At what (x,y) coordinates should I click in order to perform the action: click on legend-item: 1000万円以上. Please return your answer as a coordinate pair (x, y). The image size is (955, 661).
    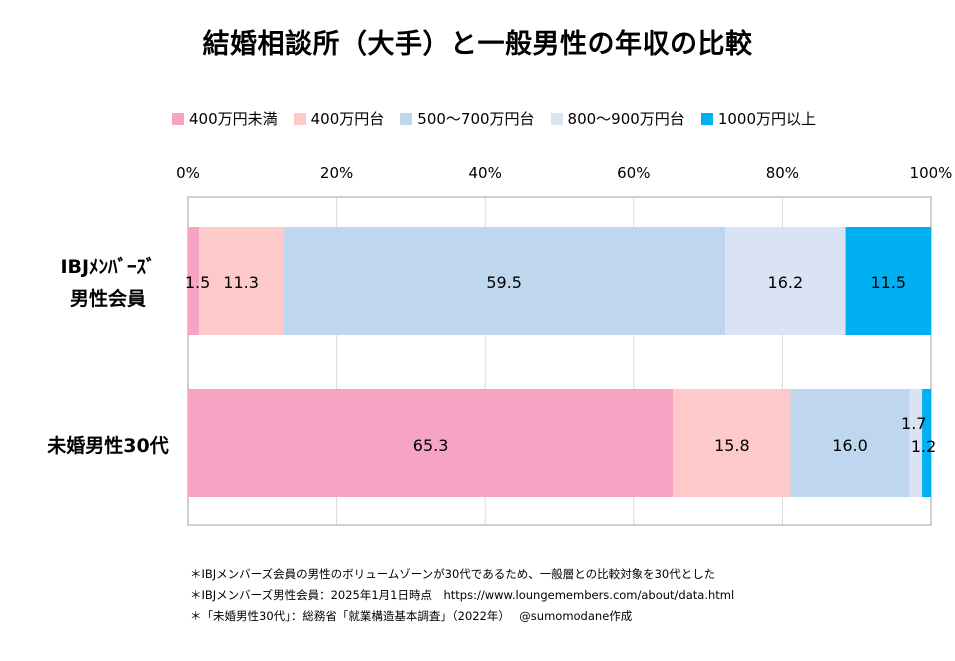
    Looking at the image, I should click on (758, 118).